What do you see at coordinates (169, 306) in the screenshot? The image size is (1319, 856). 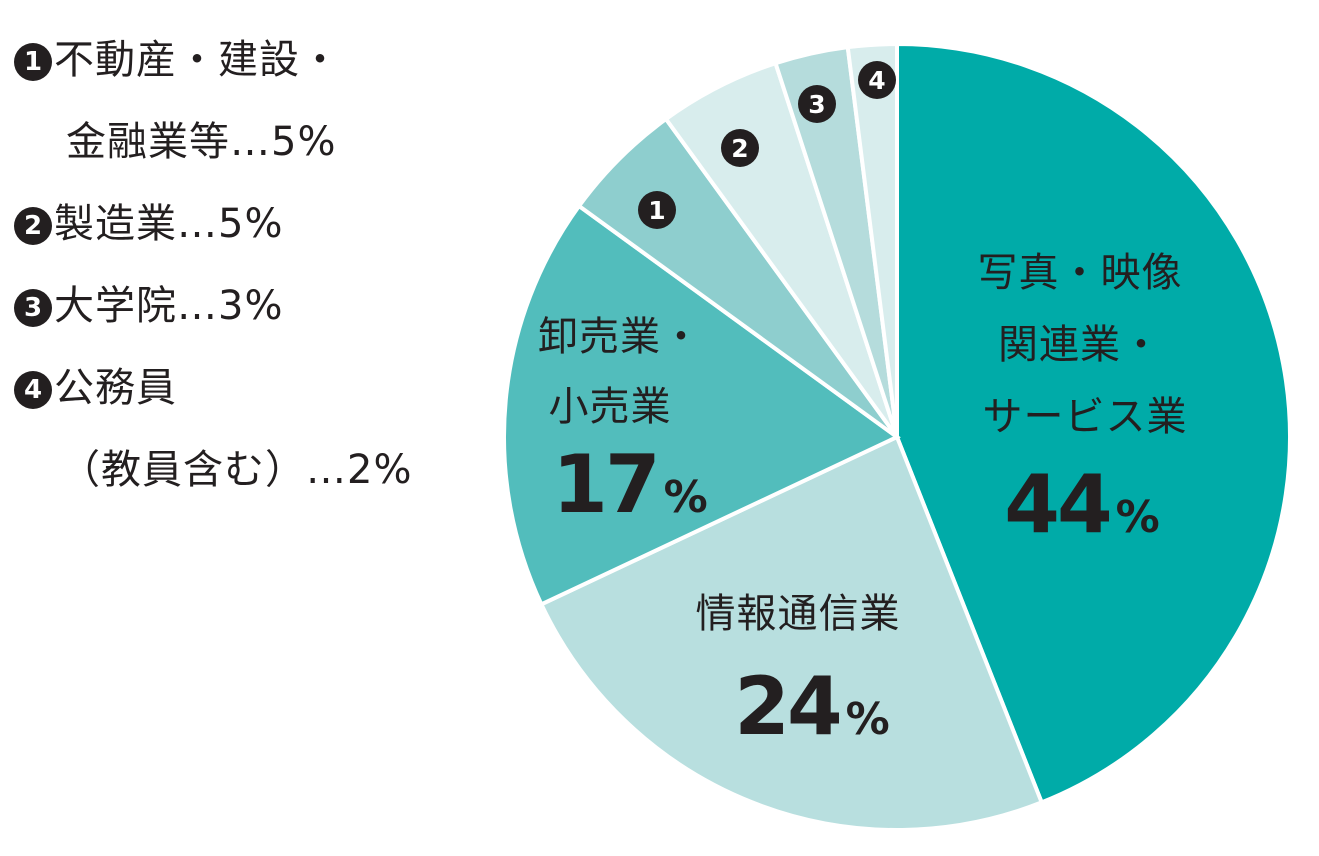 I see `legend-item-3-line-1: 大学院…3%` at bounding box center [169, 306].